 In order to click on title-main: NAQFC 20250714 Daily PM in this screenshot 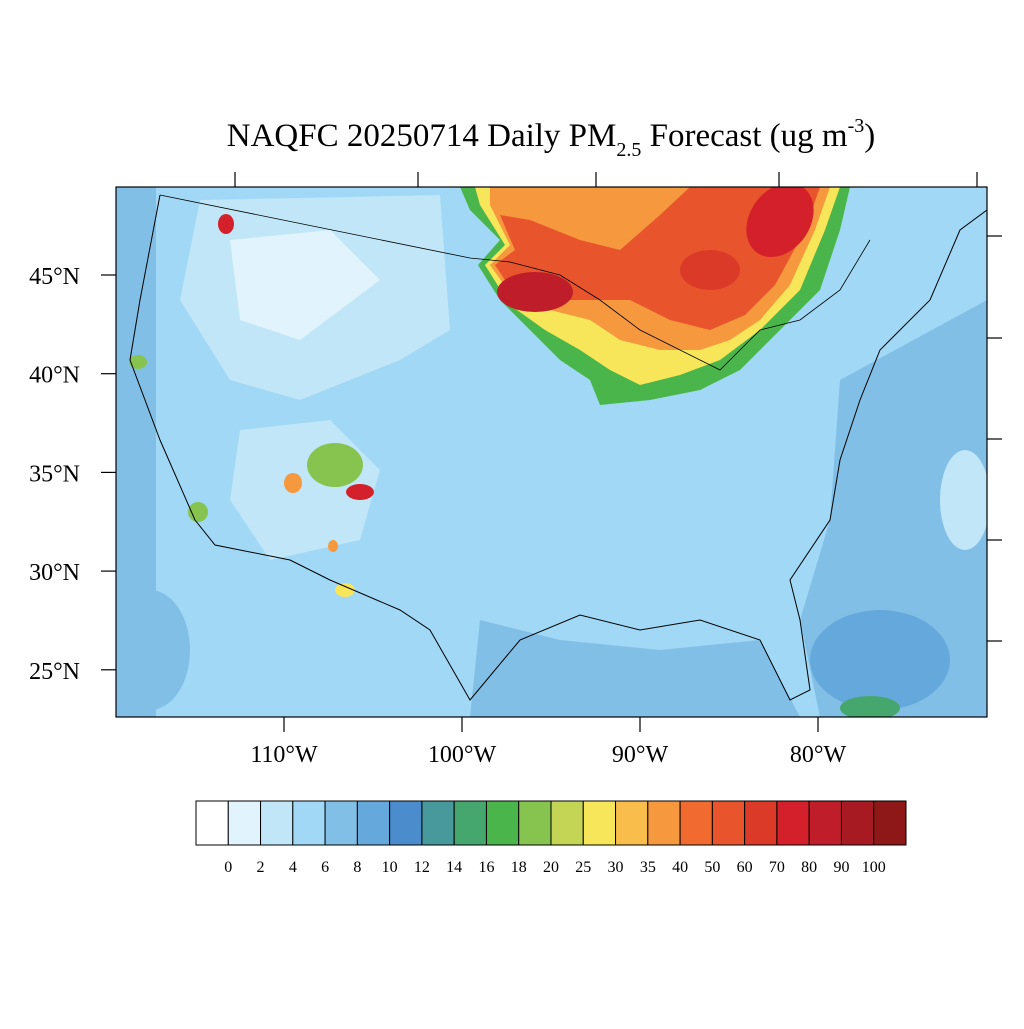, I will do `click(422, 136)`.